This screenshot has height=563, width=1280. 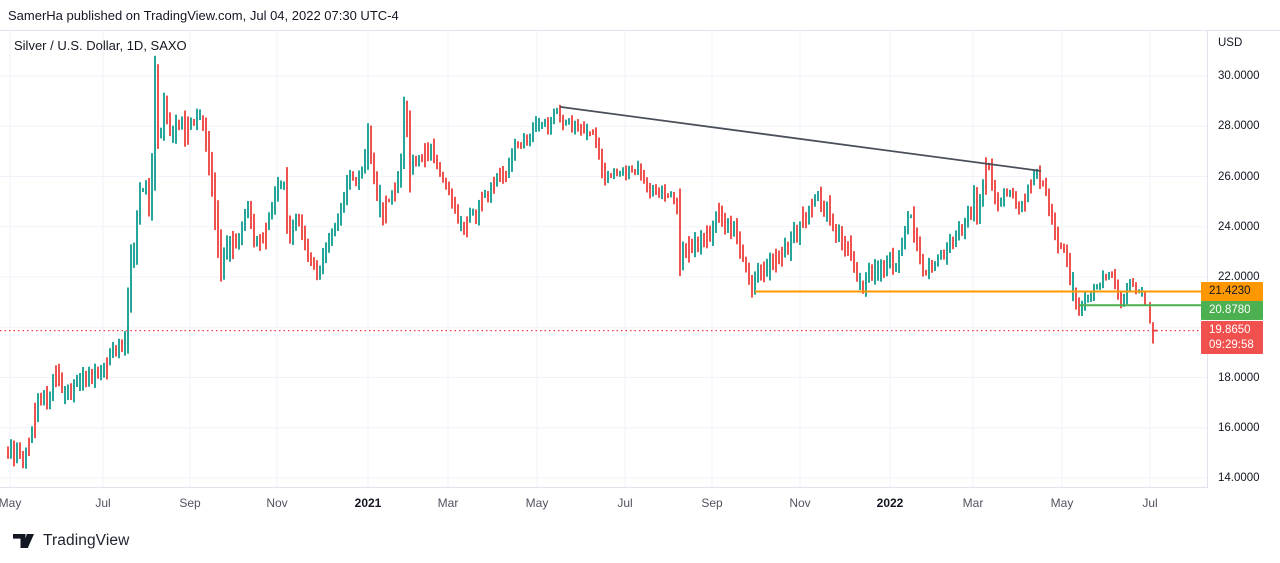 What do you see at coordinates (1239, 377) in the screenshot?
I see `price-tick-label: 18.0000` at bounding box center [1239, 377].